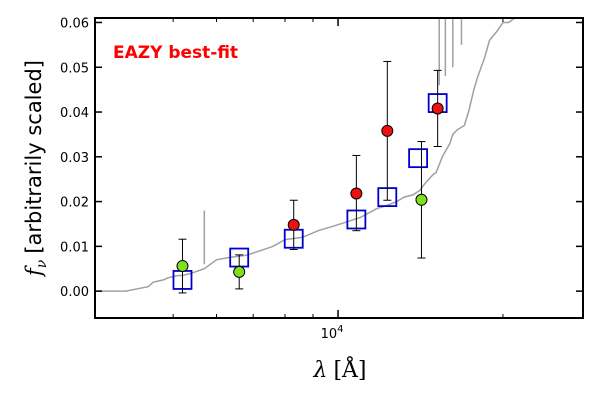 The height and width of the screenshot is (400, 600). What do you see at coordinates (74, 292) in the screenshot?
I see `y-tick-label-0: 0.00` at bounding box center [74, 292].